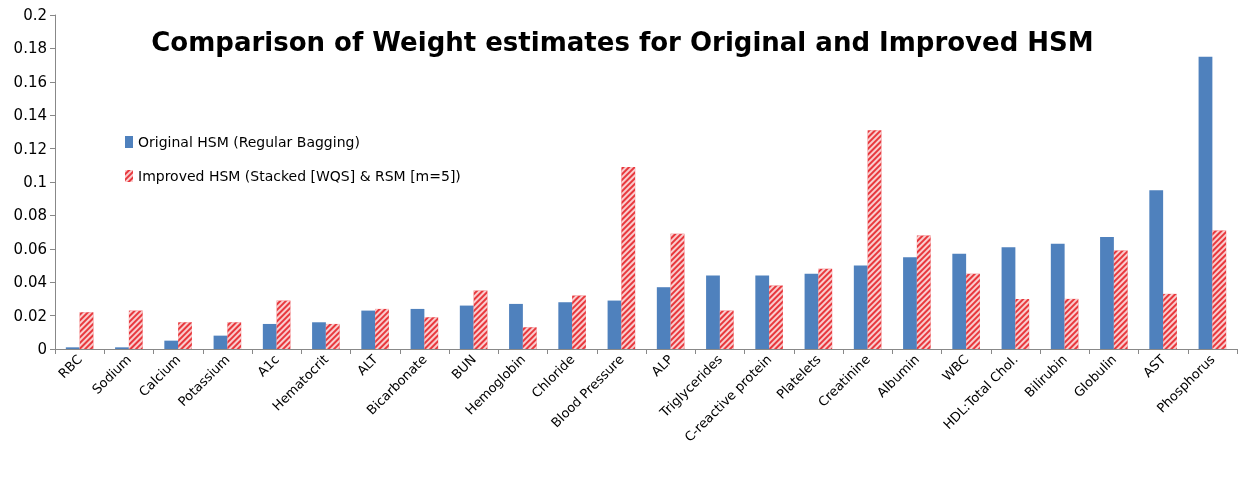 The image size is (1245, 485). What do you see at coordinates (299, 176) in the screenshot?
I see `legend-label: Improved HSM (Stacked [WQS] & RSM [m=5])` at bounding box center [299, 176].